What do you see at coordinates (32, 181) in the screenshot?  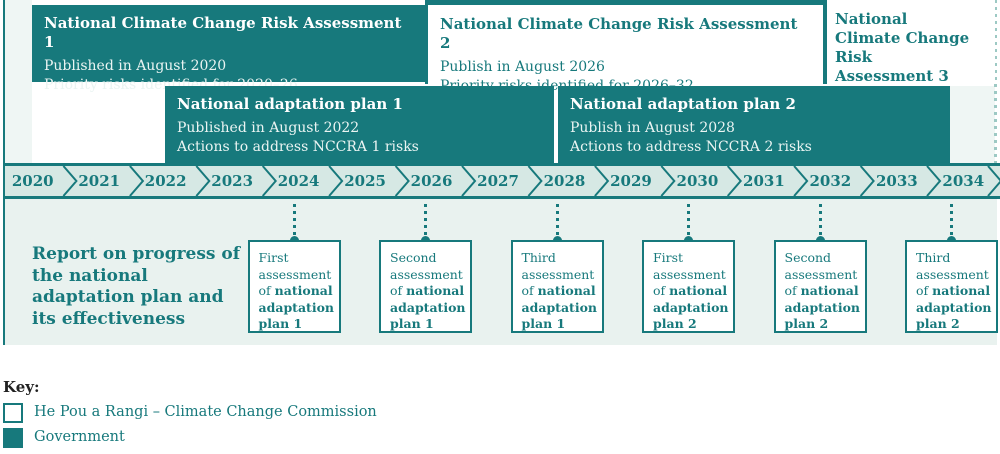 I see `year-2020: 2020` at bounding box center [32, 181].